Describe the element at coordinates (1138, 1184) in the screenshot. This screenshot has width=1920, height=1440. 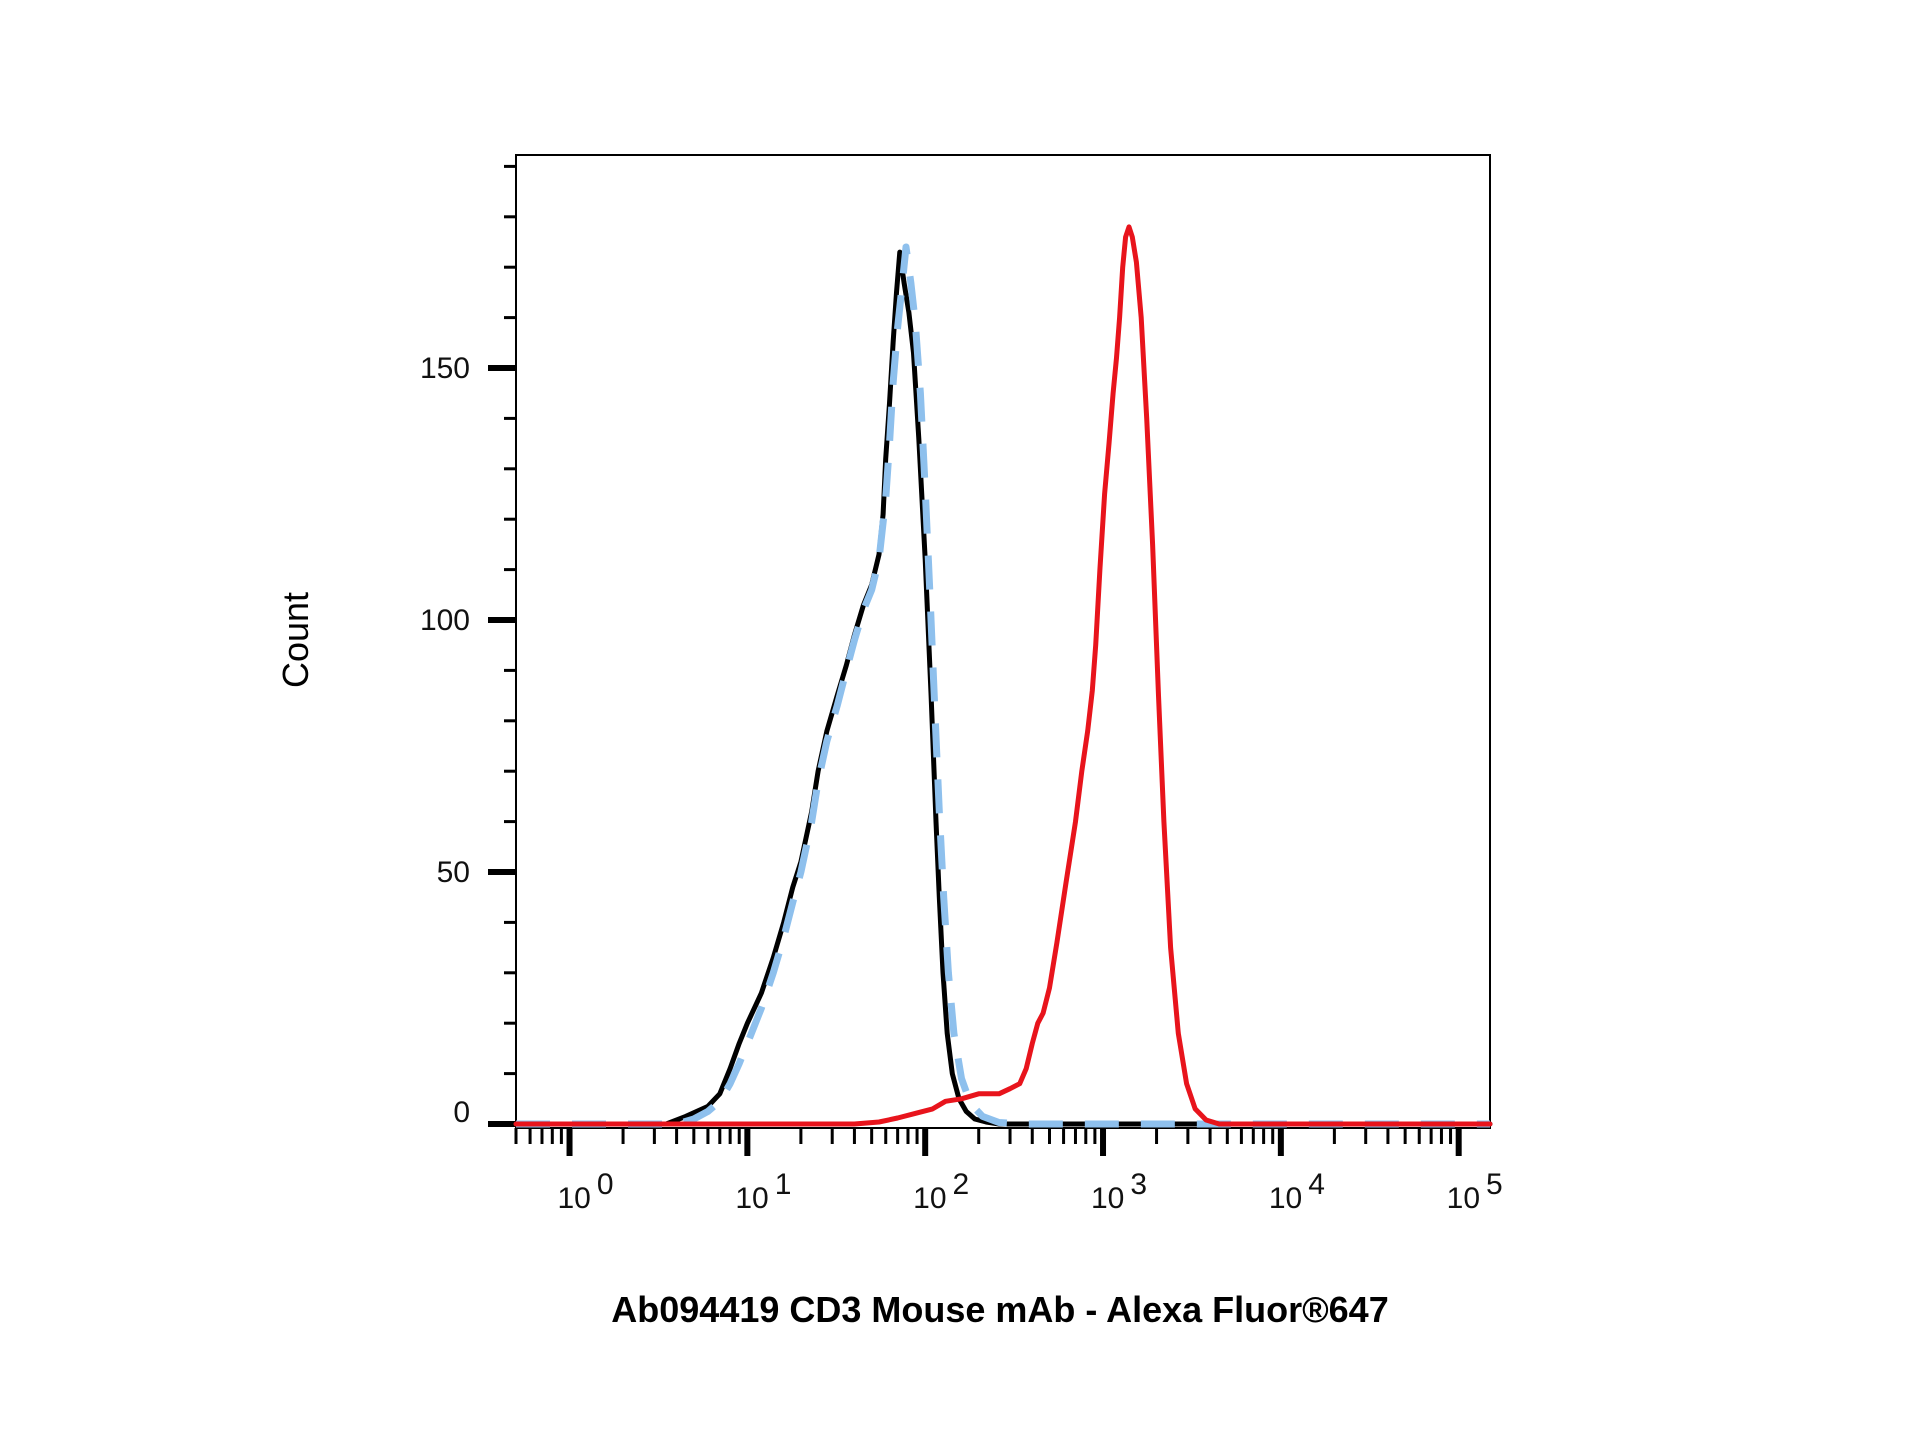
I see `x-tick-exponent: 3` at that location.